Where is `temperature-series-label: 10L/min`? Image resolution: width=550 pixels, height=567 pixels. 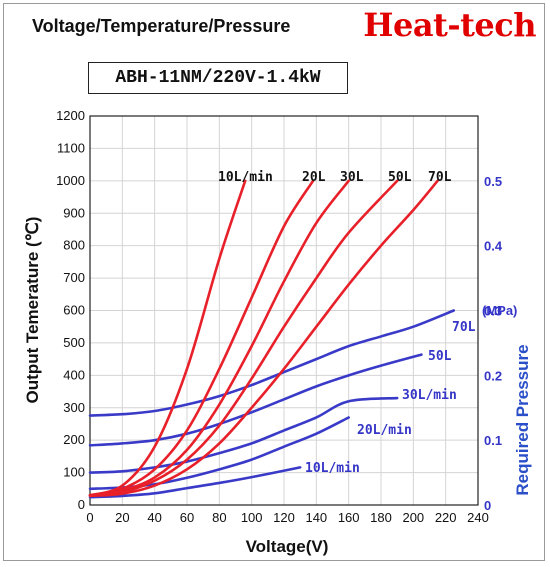
temperature-series-label: 10L/min is located at coordinates (245, 177).